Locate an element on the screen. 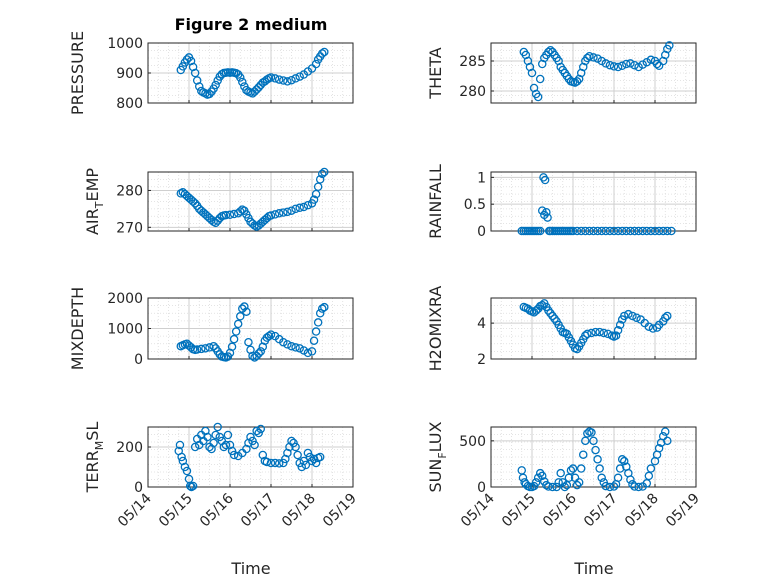 The width and height of the screenshot is (778, 583). y-tick-label: 2 is located at coordinates (481, 360).